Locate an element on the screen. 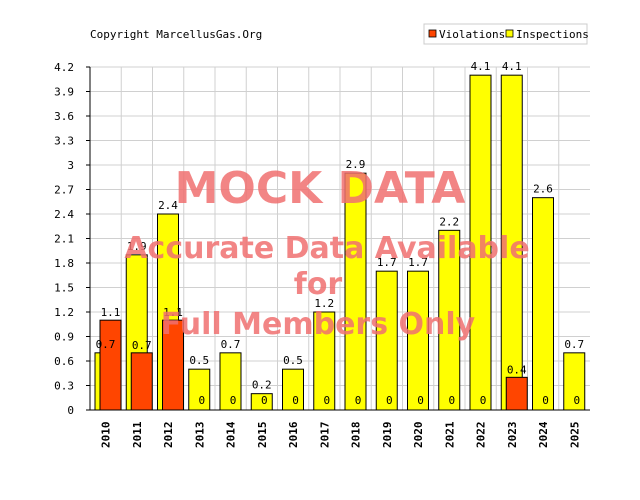  value-label-inspections: 0.2 is located at coordinates (262, 385).